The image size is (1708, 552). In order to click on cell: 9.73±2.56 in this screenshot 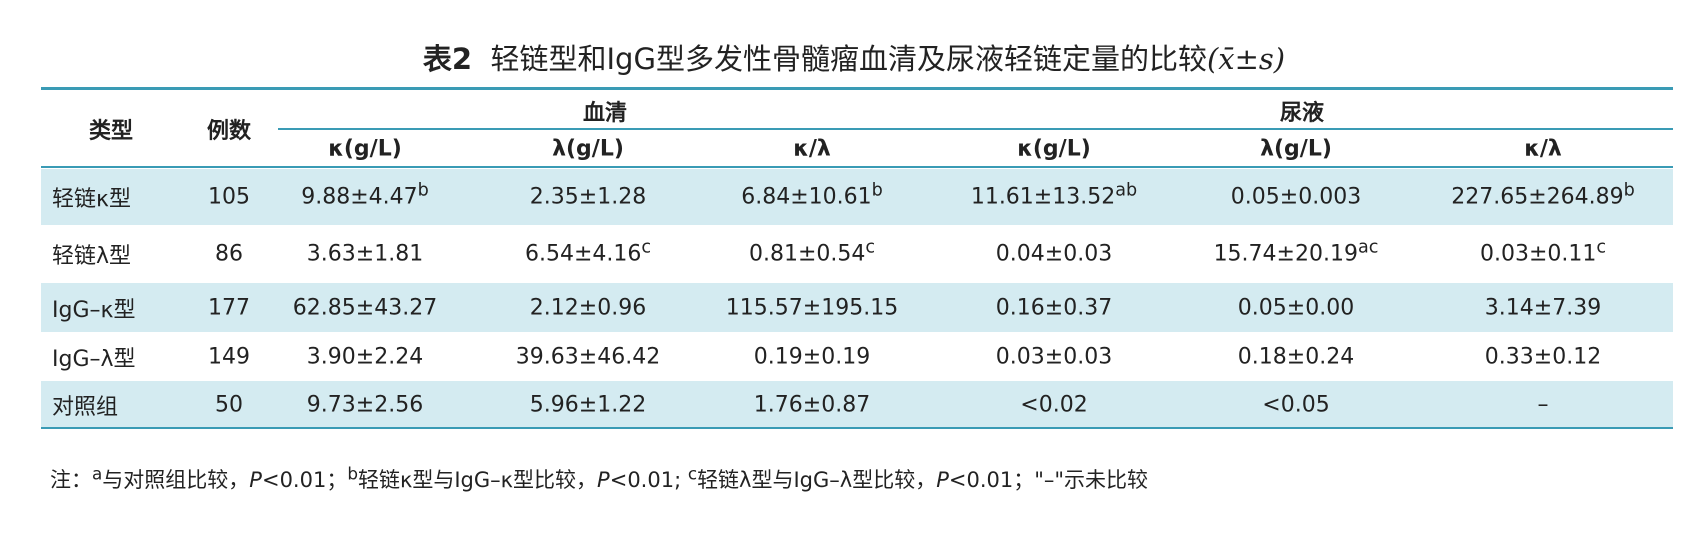, I will do `click(365, 404)`.